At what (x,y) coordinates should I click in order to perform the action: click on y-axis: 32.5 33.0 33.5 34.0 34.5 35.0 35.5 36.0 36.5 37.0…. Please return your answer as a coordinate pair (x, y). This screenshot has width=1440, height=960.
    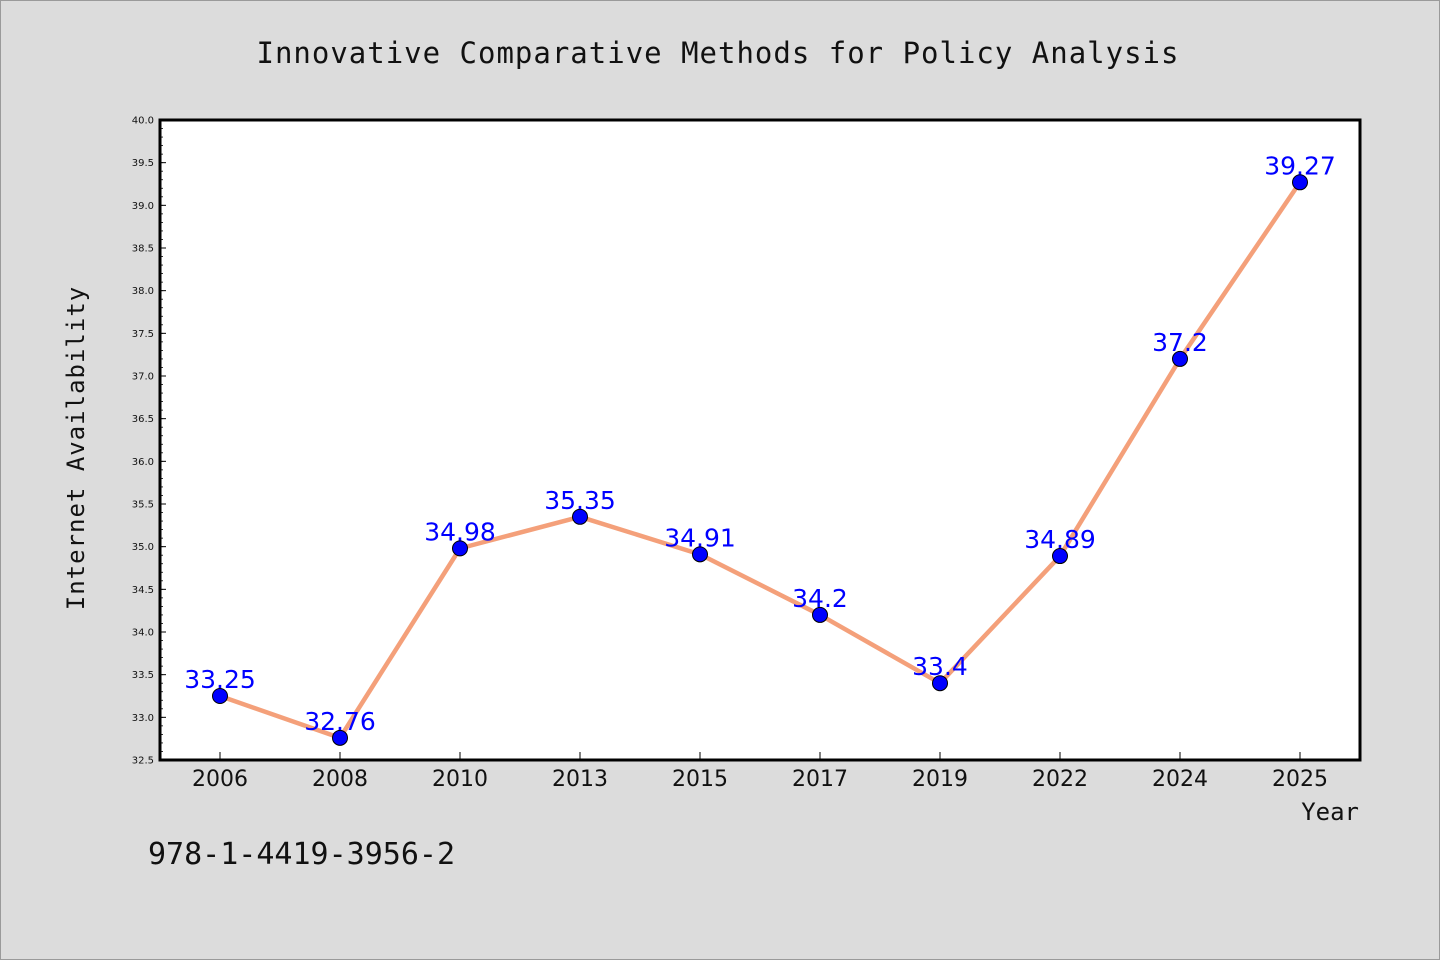
    Looking at the image, I should click on (149, 441).